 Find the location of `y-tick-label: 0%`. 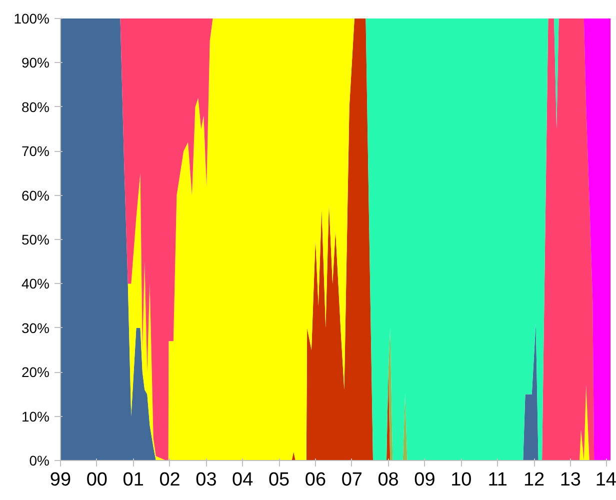

y-tick-label: 0% is located at coordinates (39, 460).